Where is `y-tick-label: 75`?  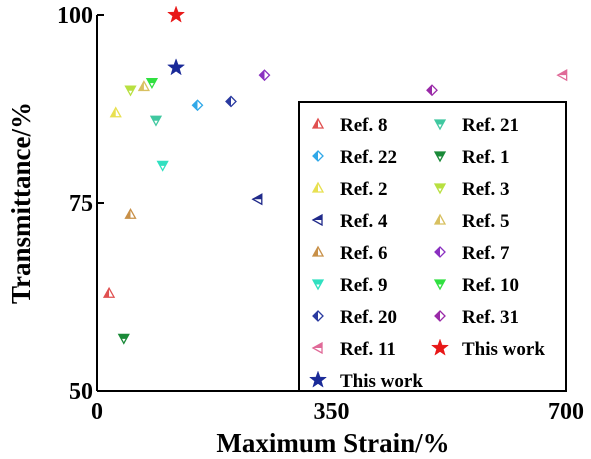
y-tick-label: 75 is located at coordinates (81, 204).